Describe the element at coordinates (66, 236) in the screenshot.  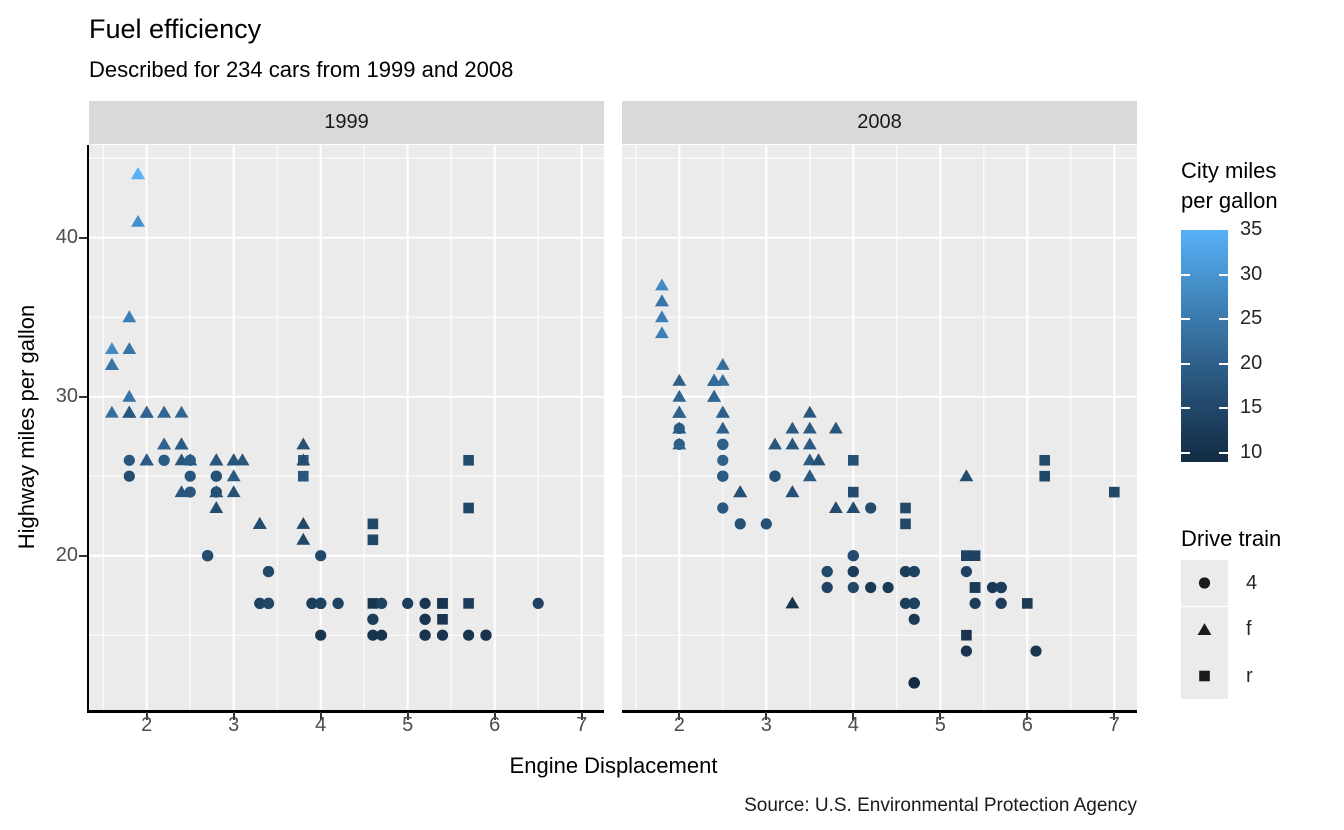
I see `y-tick-label: 40` at that location.